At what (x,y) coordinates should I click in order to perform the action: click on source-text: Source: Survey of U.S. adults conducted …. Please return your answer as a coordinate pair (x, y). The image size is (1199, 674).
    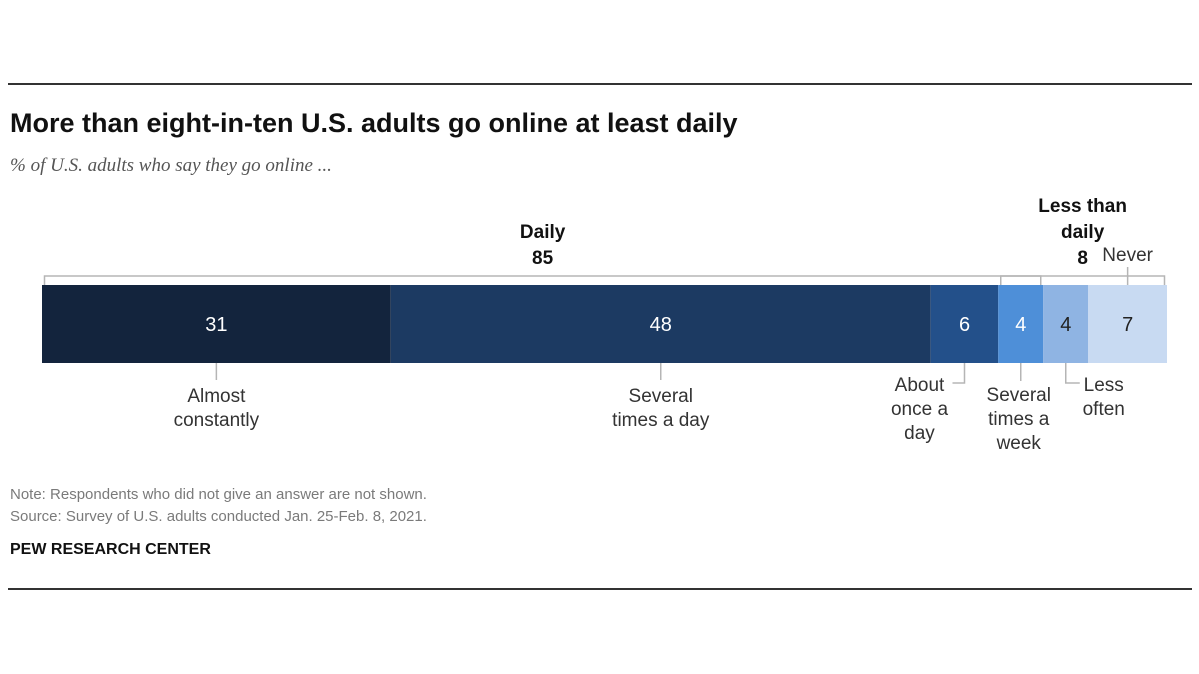
    Looking at the image, I should click on (218, 516).